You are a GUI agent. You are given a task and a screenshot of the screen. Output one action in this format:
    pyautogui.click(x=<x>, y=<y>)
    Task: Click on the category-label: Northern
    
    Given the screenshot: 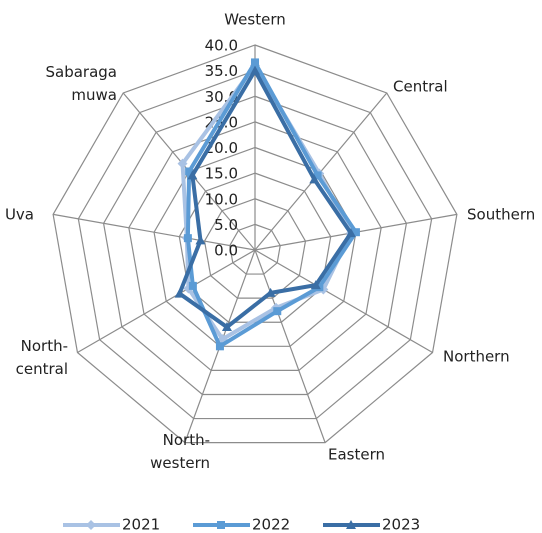 What is the action you would take?
    pyautogui.click(x=476, y=357)
    